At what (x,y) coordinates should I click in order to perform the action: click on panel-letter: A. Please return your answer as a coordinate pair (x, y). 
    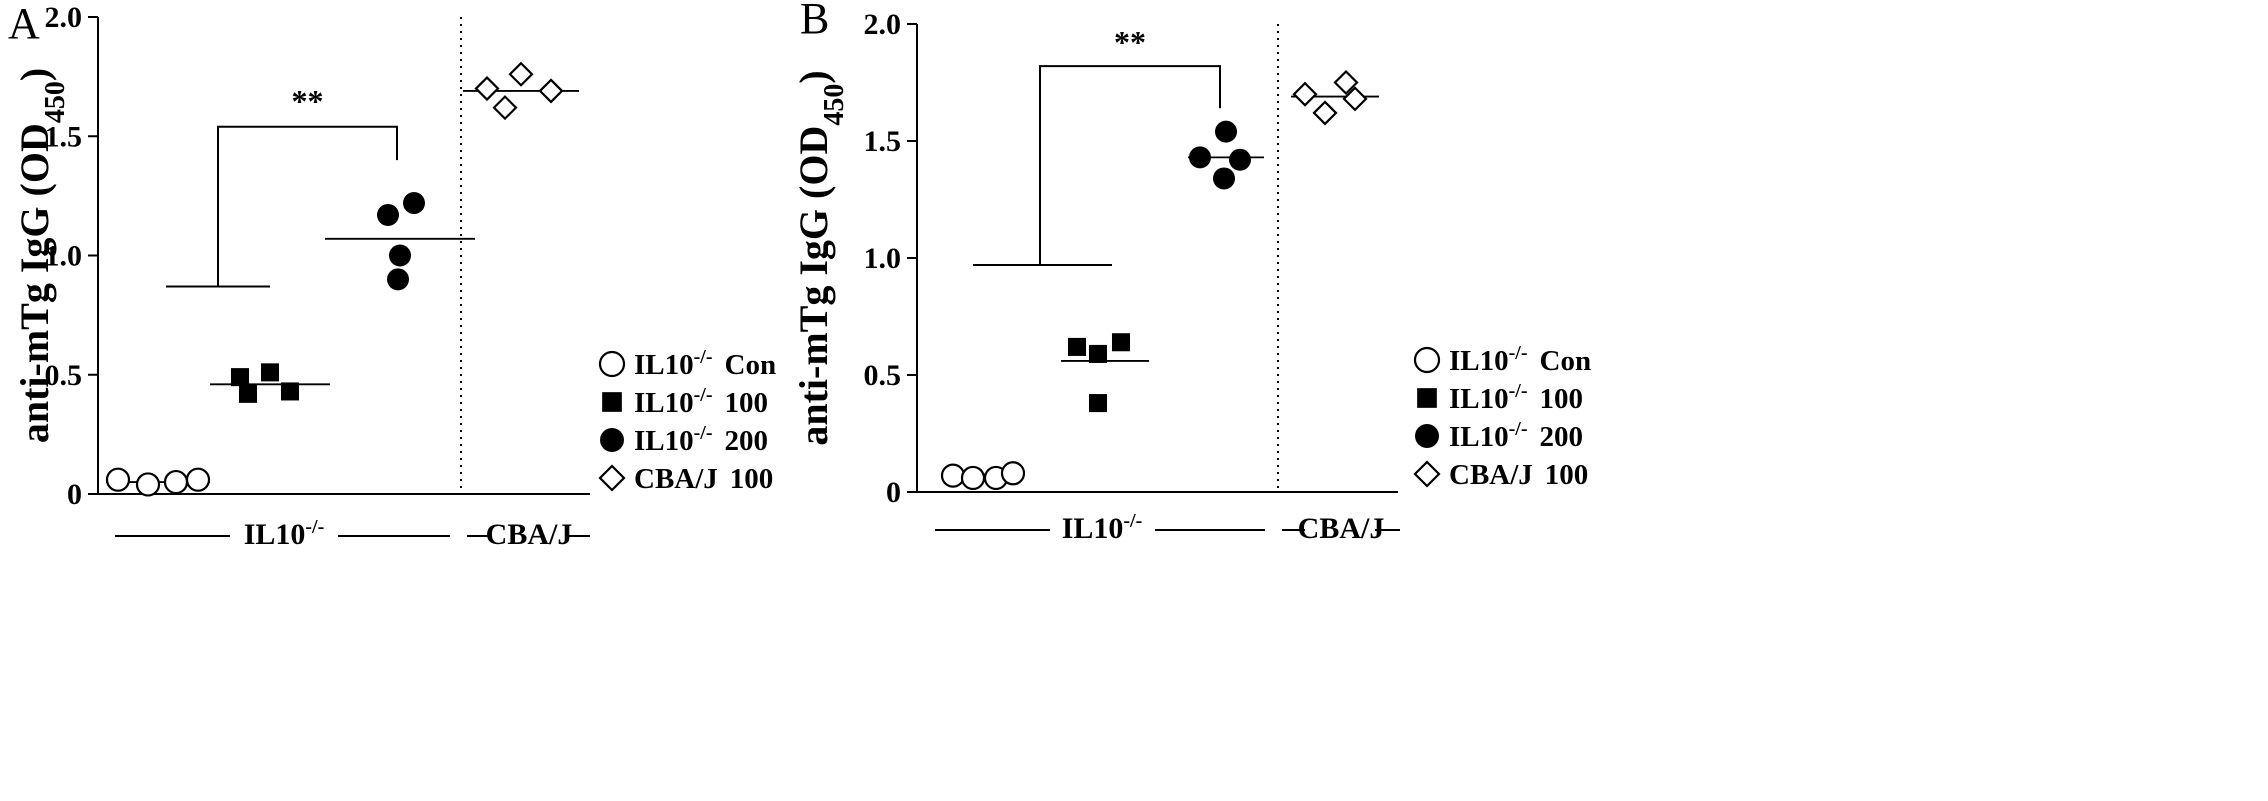
    Looking at the image, I should click on (24, 24).